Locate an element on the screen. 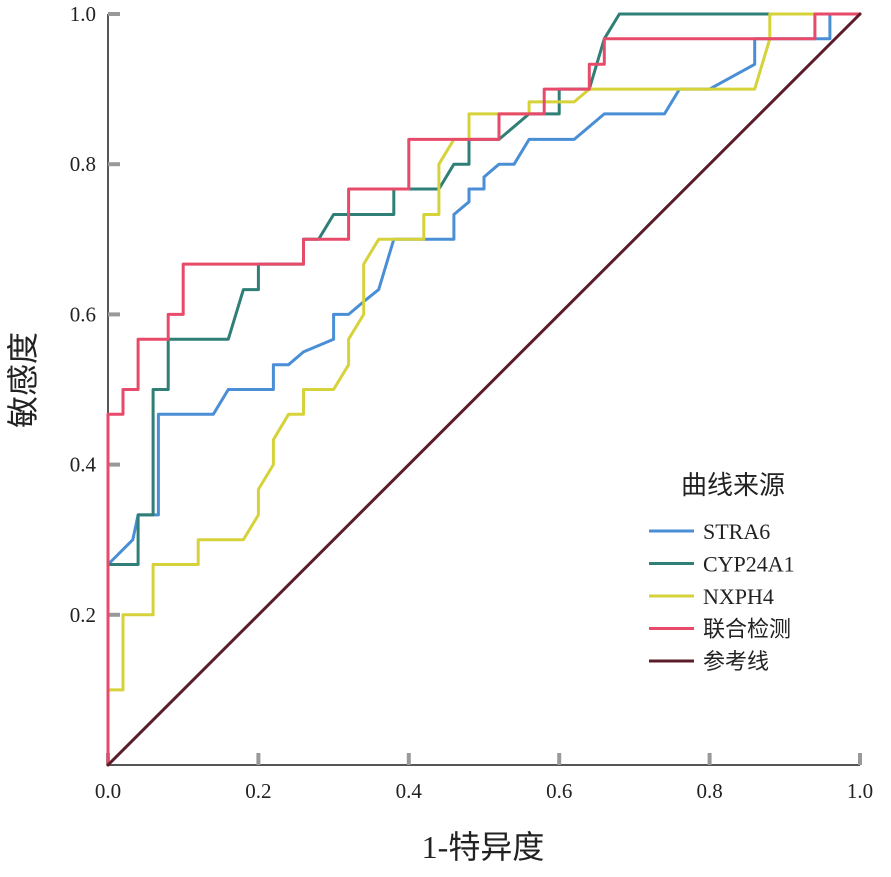 Image resolution: width=891 pixels, height=877 pixels. y-axis-title: 敏感度 is located at coordinates (23, 380).